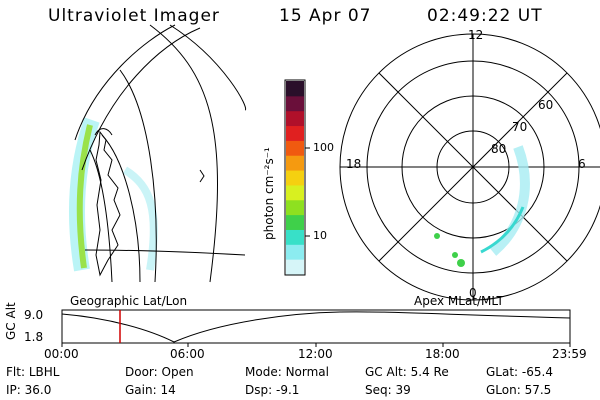  Describe the element at coordinates (519, 372) in the screenshot. I see `status-glat: GLat: -65.4` at that location.